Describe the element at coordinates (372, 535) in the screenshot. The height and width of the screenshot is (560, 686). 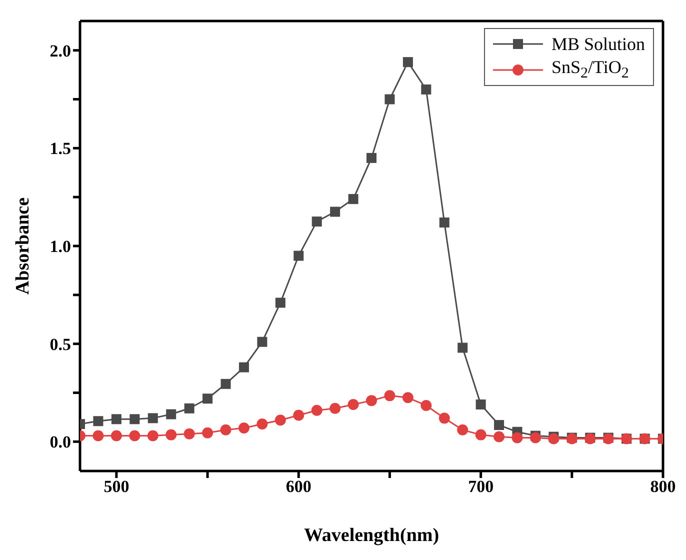
I see `x-axis-title: Wavelength(nm)` at that location.